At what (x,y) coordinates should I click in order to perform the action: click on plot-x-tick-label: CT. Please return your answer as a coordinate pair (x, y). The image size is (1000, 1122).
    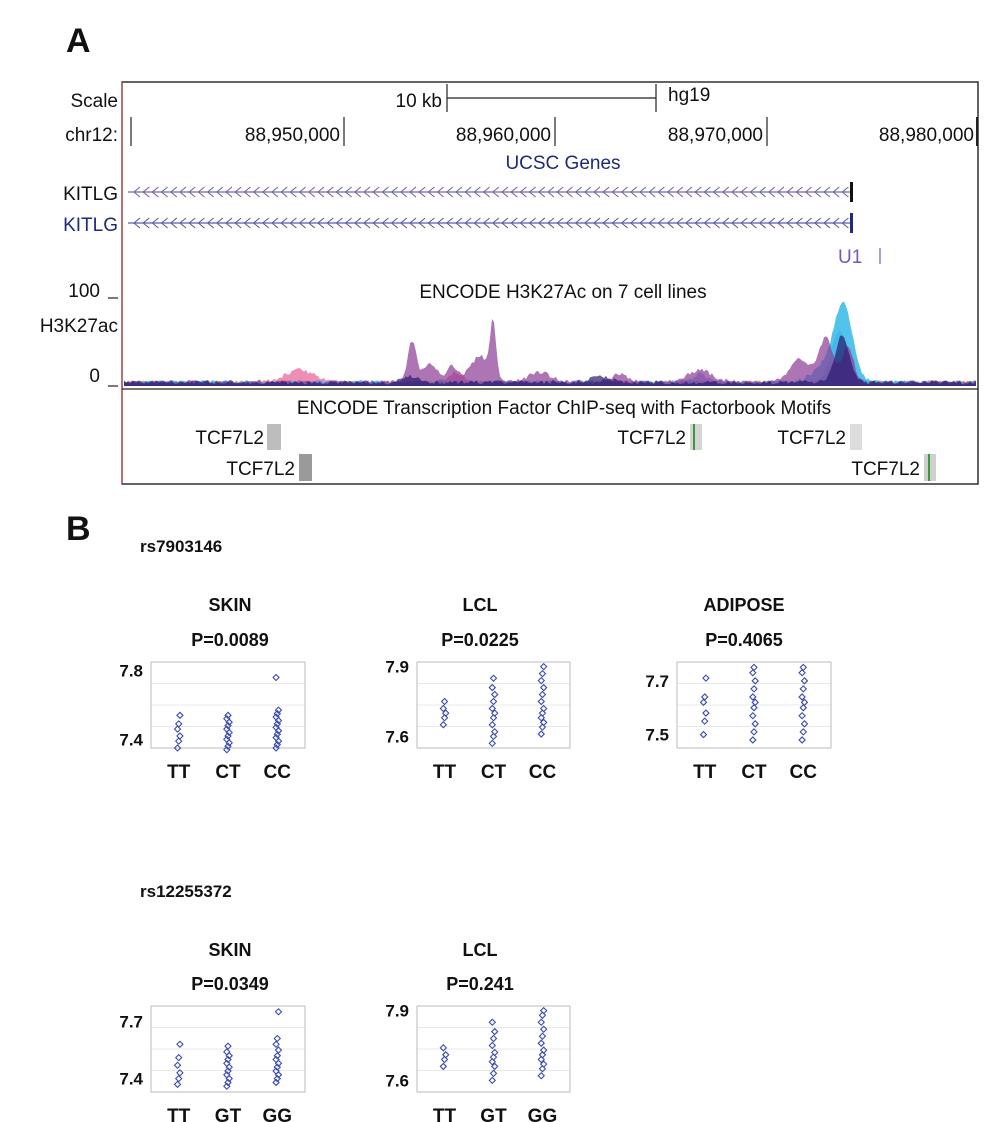
    Looking at the image, I should click on (754, 772).